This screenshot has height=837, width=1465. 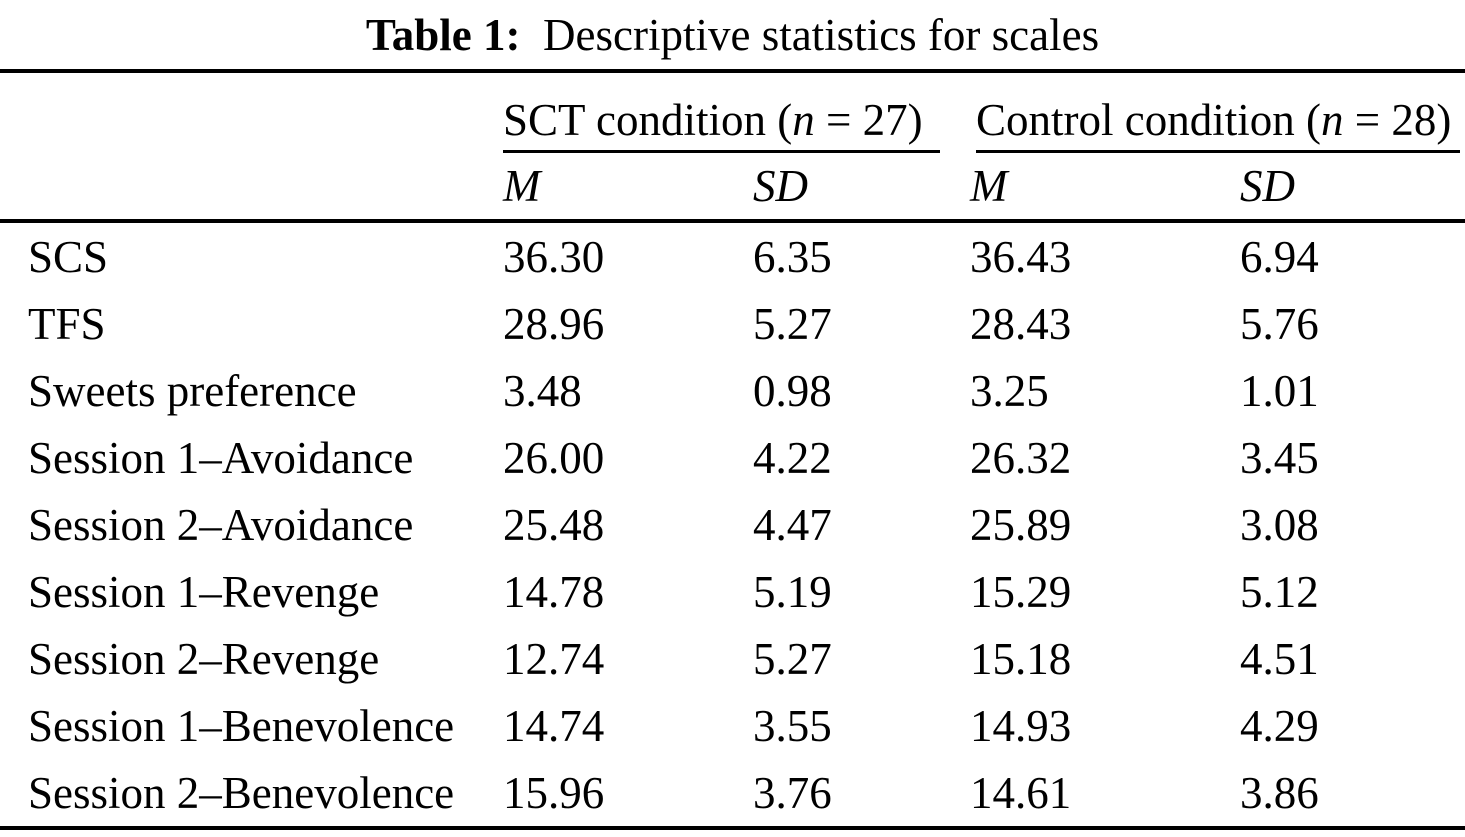 What do you see at coordinates (522, 186) in the screenshot?
I see `subheader-sct-mean: M` at bounding box center [522, 186].